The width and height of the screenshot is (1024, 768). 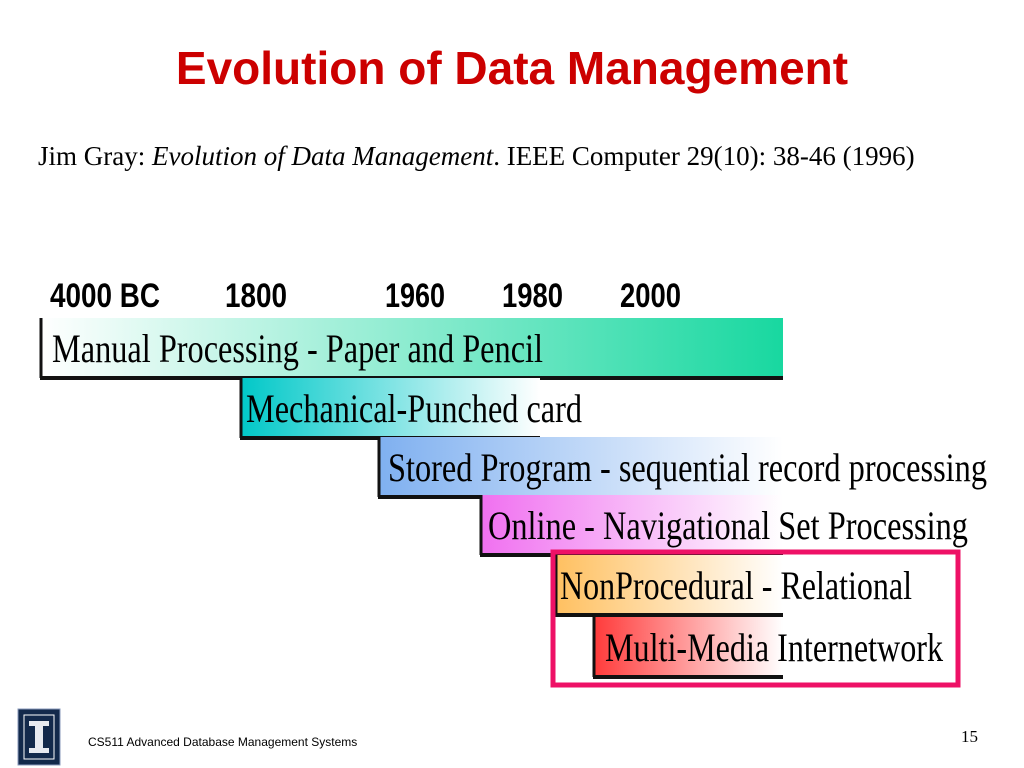 What do you see at coordinates (415, 296) in the screenshot?
I see `timeline-year: 1960` at bounding box center [415, 296].